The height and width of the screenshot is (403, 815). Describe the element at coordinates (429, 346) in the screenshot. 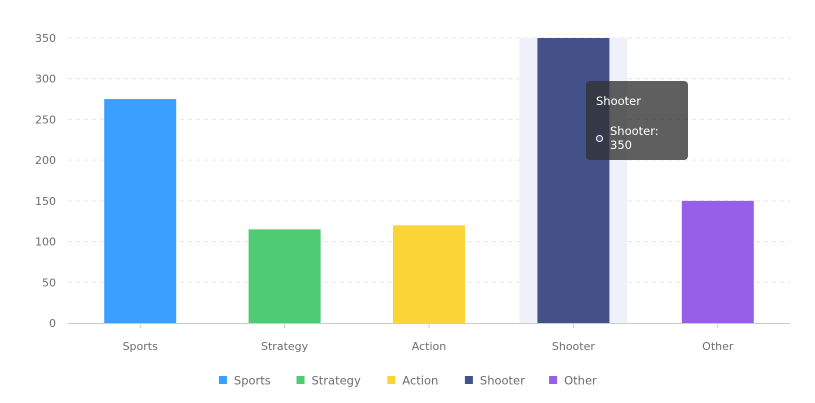

I see `x-tick-label: Action` at that location.